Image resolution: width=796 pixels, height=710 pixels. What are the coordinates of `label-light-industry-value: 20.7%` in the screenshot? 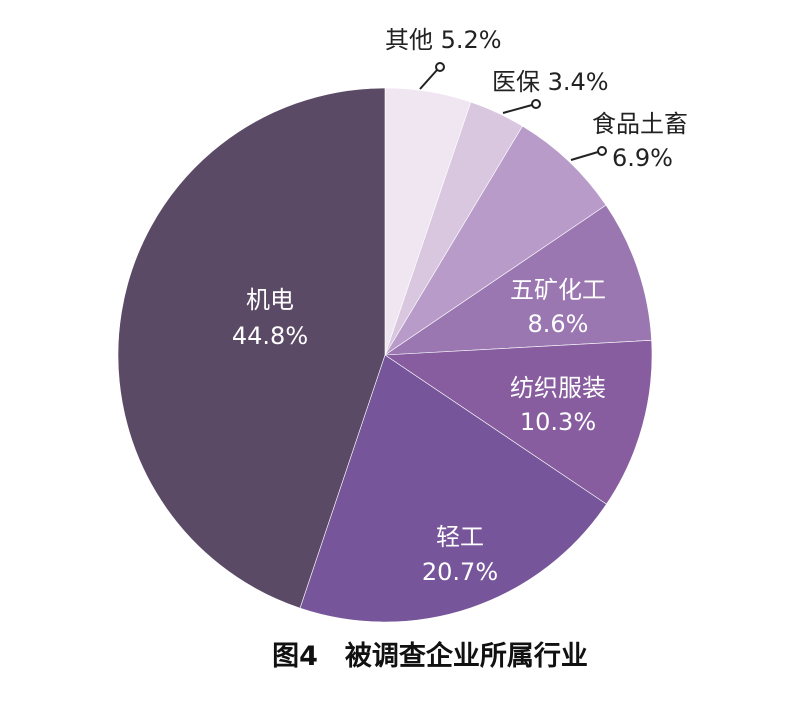 It's located at (460, 572).